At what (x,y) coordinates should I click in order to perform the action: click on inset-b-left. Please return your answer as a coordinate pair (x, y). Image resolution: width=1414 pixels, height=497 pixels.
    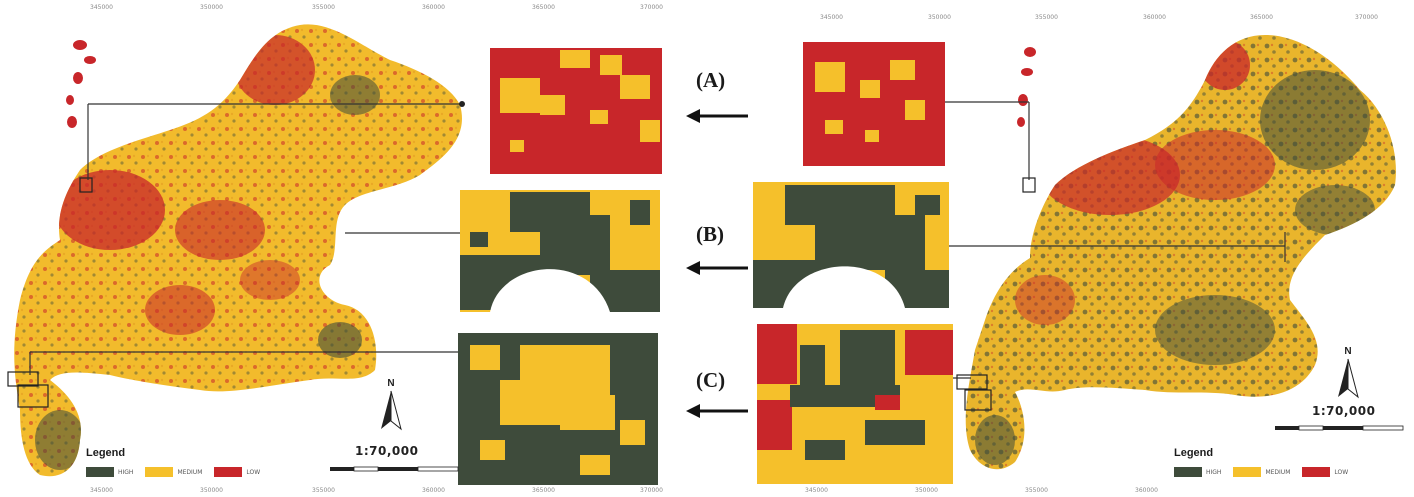
    Looking at the image, I should click on (560, 251).